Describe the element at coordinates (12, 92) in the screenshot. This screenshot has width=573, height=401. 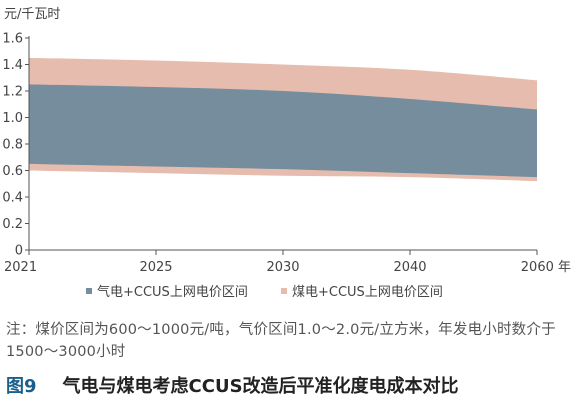
I see `y-tick-label: 1.2` at that location.